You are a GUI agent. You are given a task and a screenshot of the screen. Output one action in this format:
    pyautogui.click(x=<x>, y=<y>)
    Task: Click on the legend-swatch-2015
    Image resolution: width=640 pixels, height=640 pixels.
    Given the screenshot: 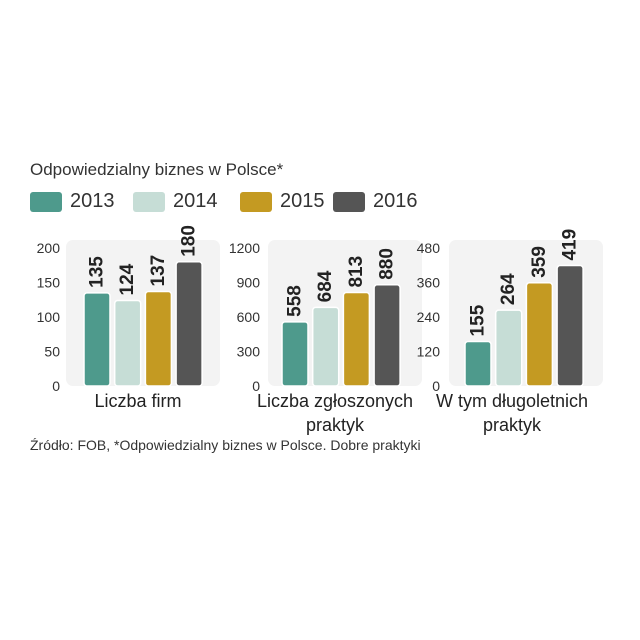 What is the action you would take?
    pyautogui.click(x=256, y=202)
    